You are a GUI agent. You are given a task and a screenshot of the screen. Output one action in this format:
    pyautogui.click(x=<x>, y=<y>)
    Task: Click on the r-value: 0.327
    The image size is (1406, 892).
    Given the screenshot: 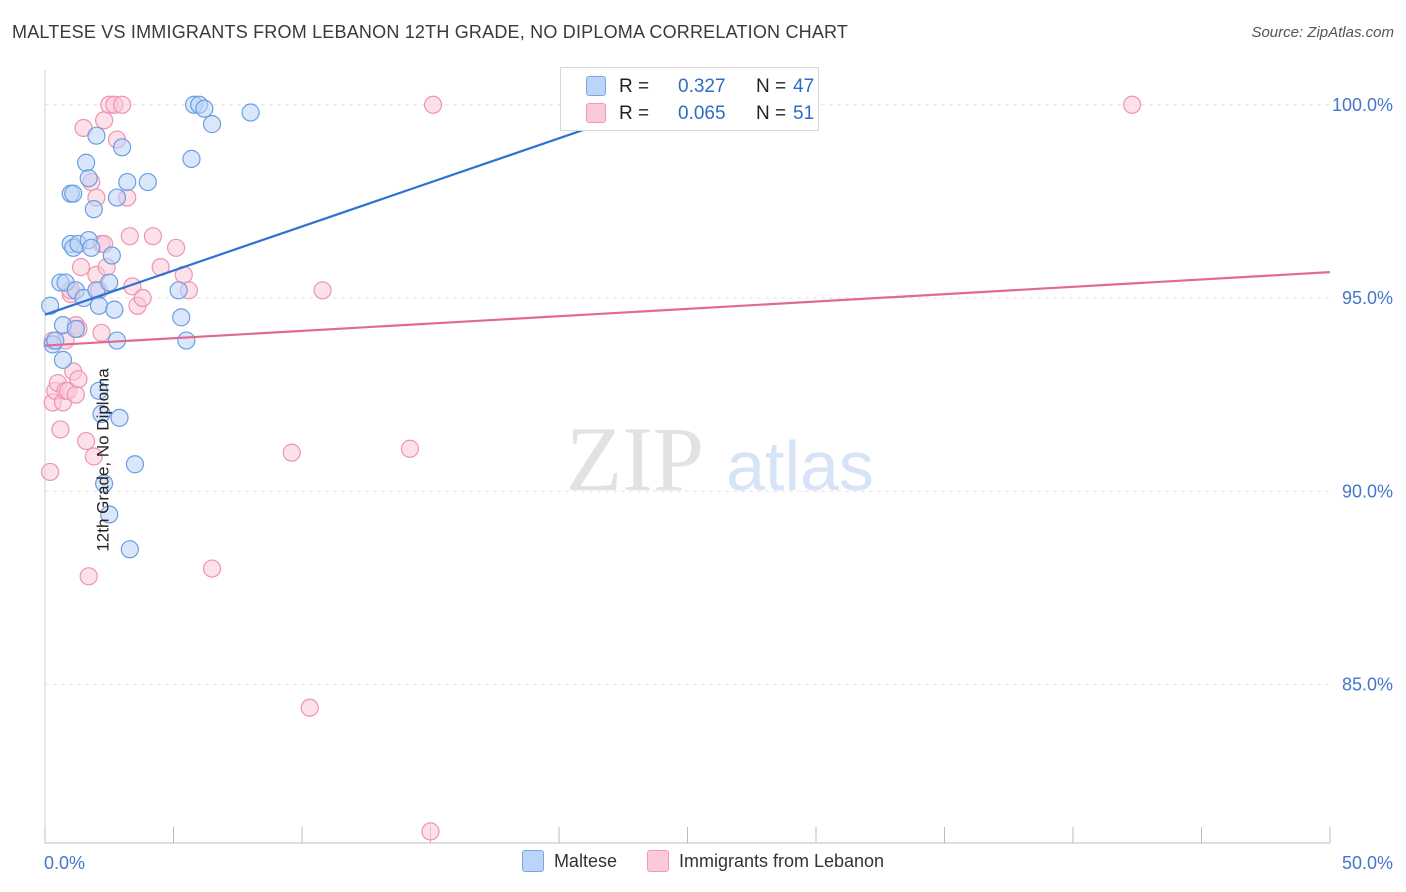 What is the action you would take?
    pyautogui.click(x=702, y=86)
    